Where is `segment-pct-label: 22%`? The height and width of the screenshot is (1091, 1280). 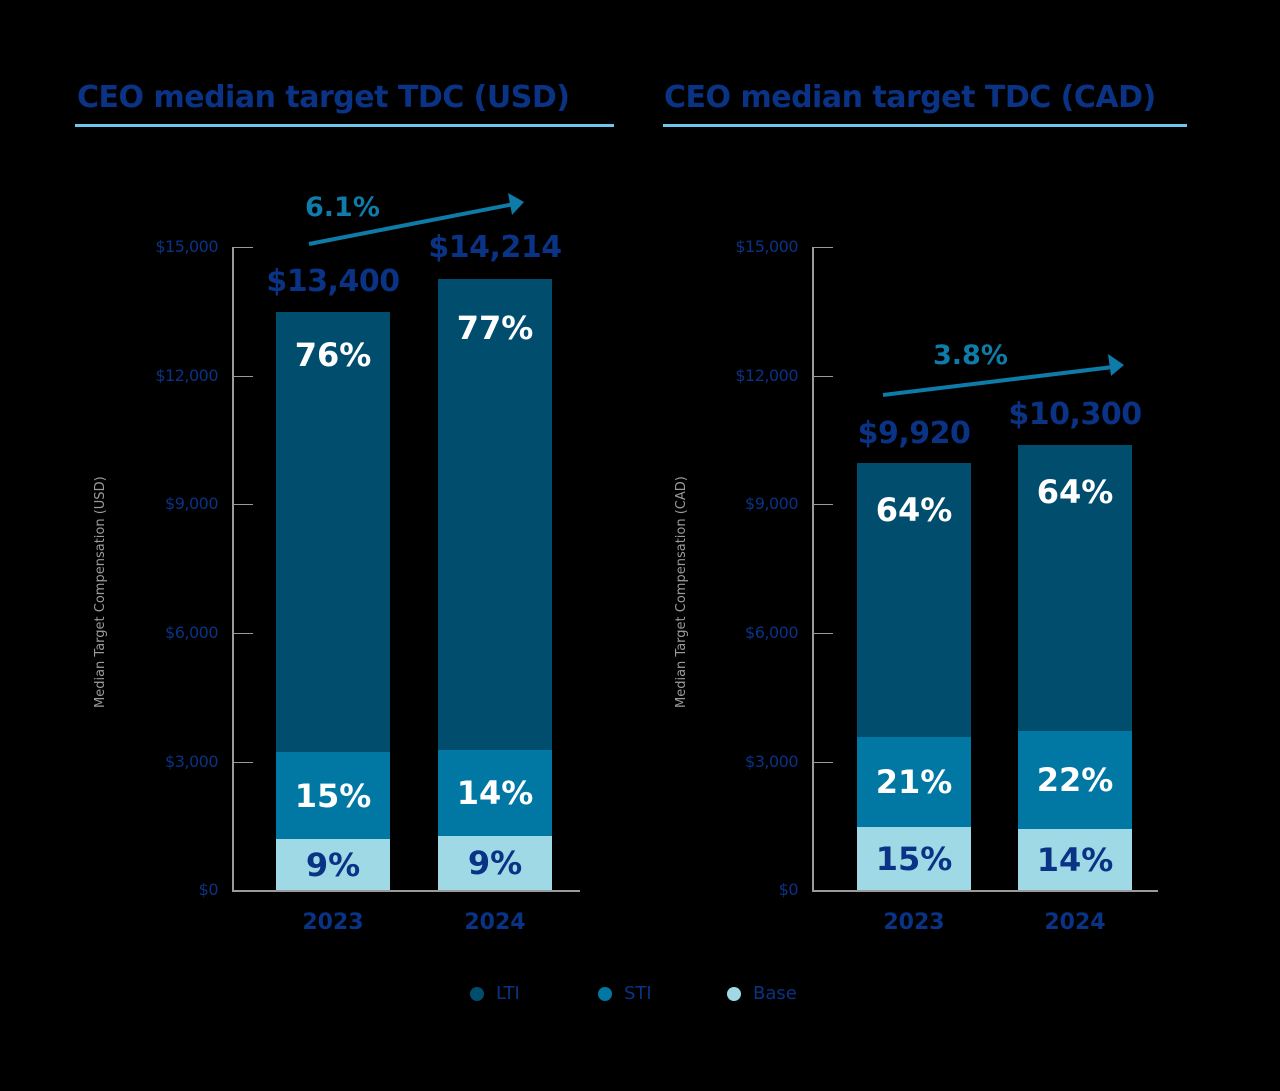 segment-pct-label: 22% is located at coordinates (1075, 780).